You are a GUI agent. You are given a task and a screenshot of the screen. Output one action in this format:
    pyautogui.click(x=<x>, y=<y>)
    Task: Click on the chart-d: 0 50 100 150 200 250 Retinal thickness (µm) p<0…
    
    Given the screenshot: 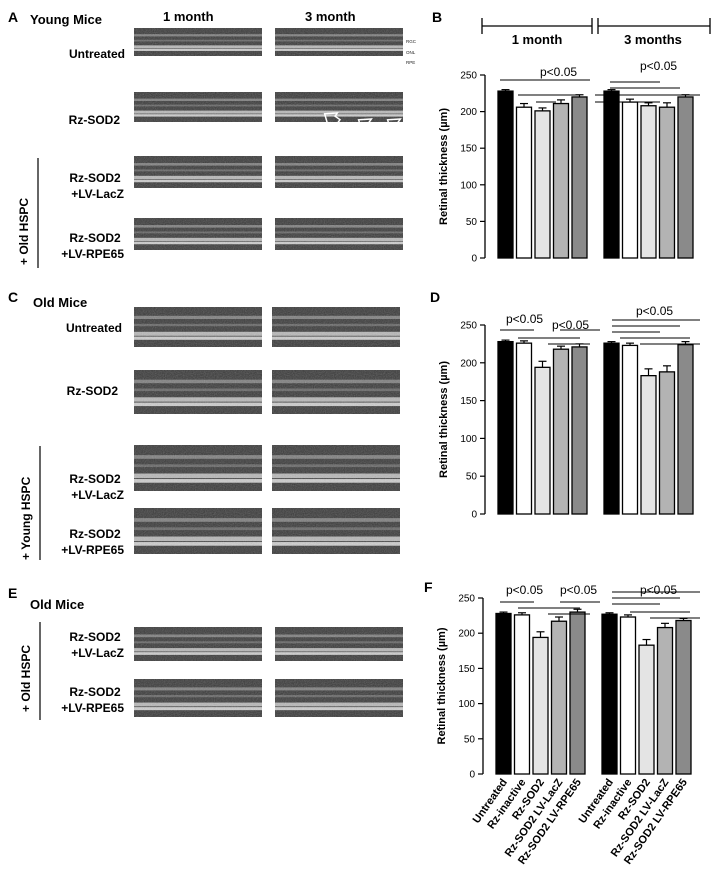 What is the action you would take?
    pyautogui.click(x=569, y=412)
    